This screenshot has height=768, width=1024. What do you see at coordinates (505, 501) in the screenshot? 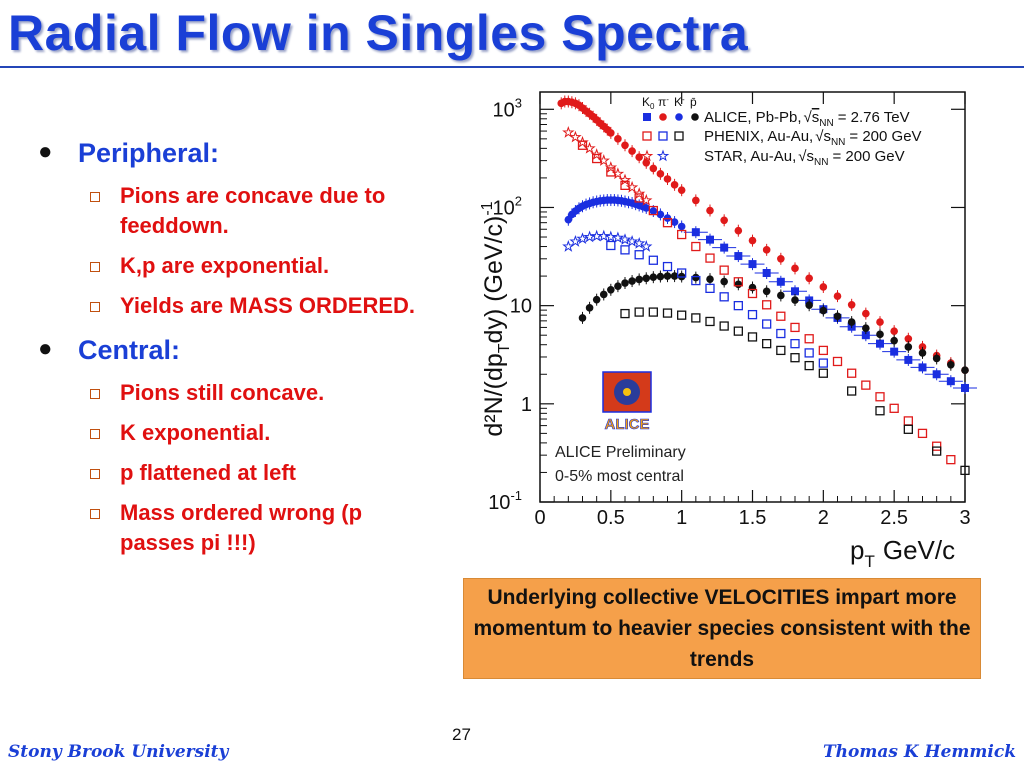
I see `y-tick-label: 10⁻¹` at bounding box center [505, 501].